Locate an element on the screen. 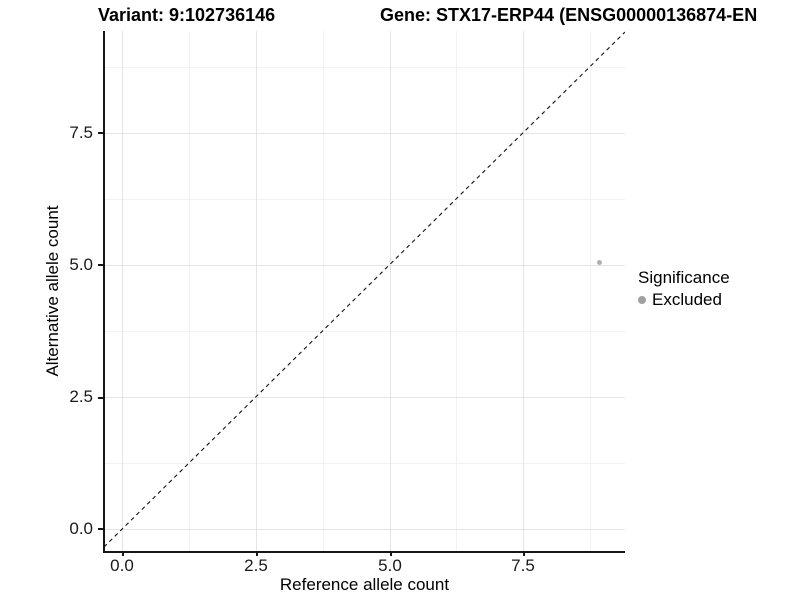 Image resolution: width=800 pixels, height=600 pixels. y-tick-label: 0.0 is located at coordinates (81, 528).